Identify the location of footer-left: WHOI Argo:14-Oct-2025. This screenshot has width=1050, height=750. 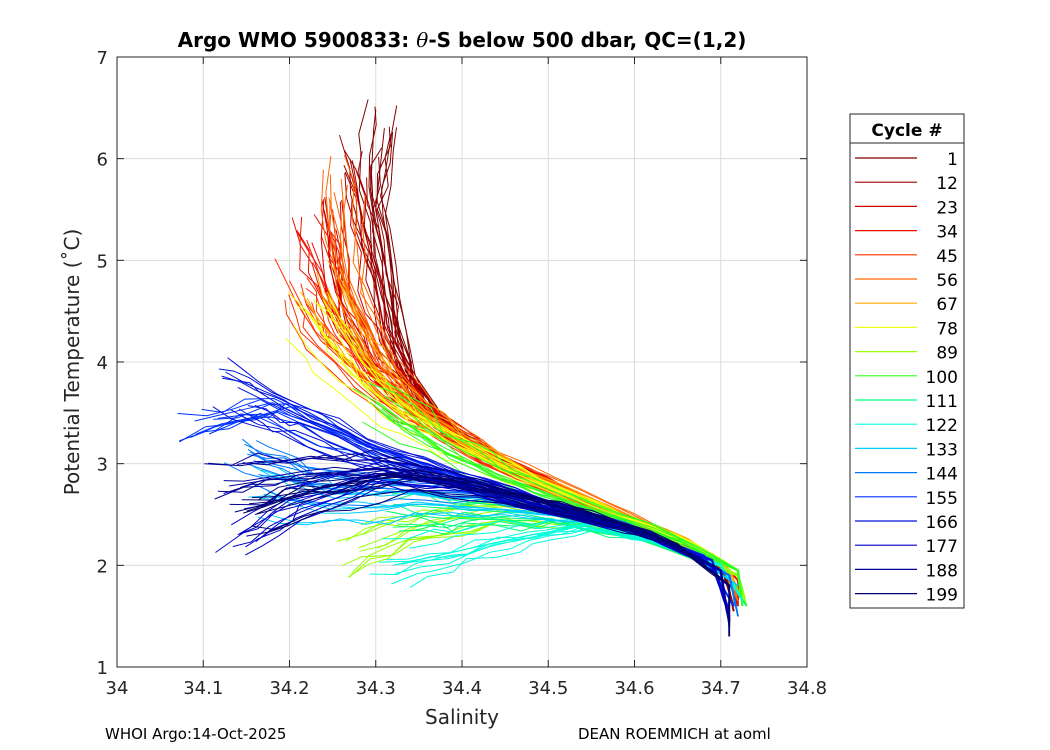
(196, 734).